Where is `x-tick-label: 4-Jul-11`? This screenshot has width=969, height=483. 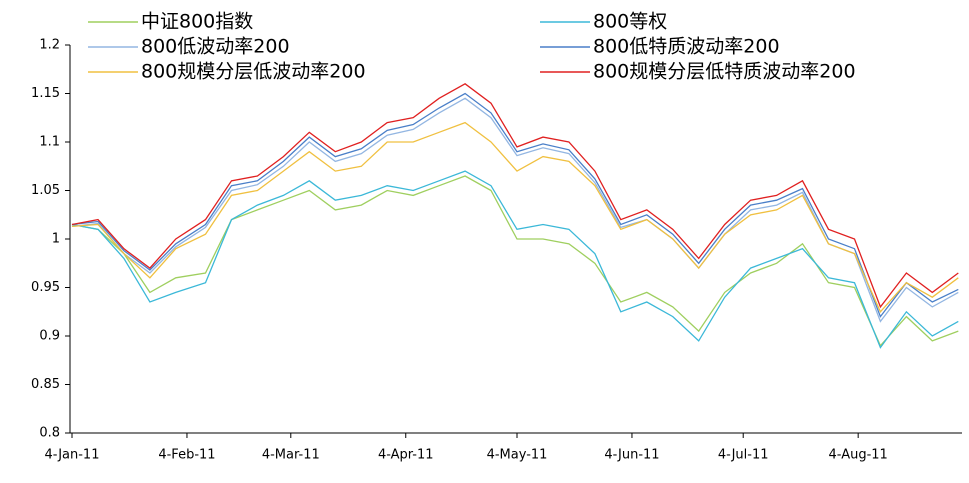 x-tick-label: 4-Jul-11 is located at coordinates (743, 455).